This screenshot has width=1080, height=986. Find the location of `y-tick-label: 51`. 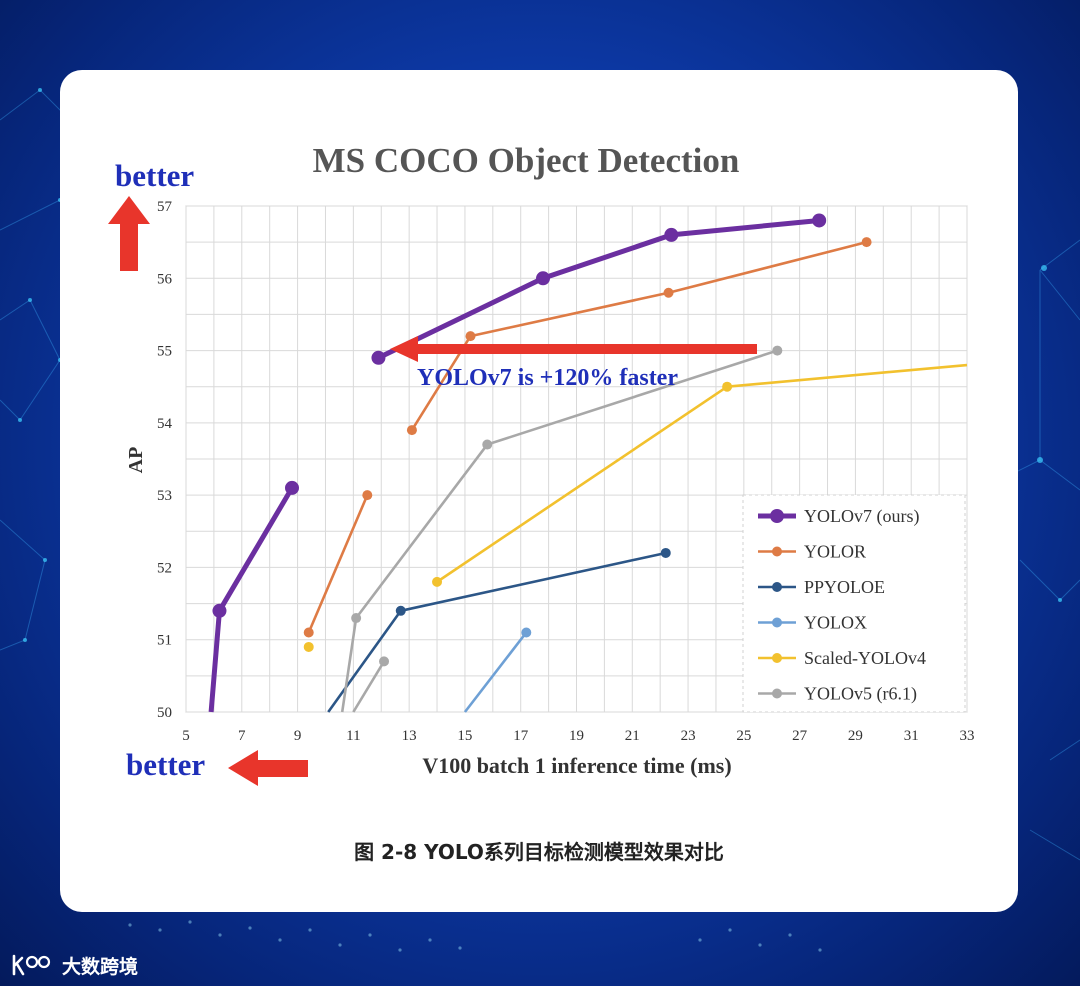

y-tick-label: 51 is located at coordinates (164, 641).